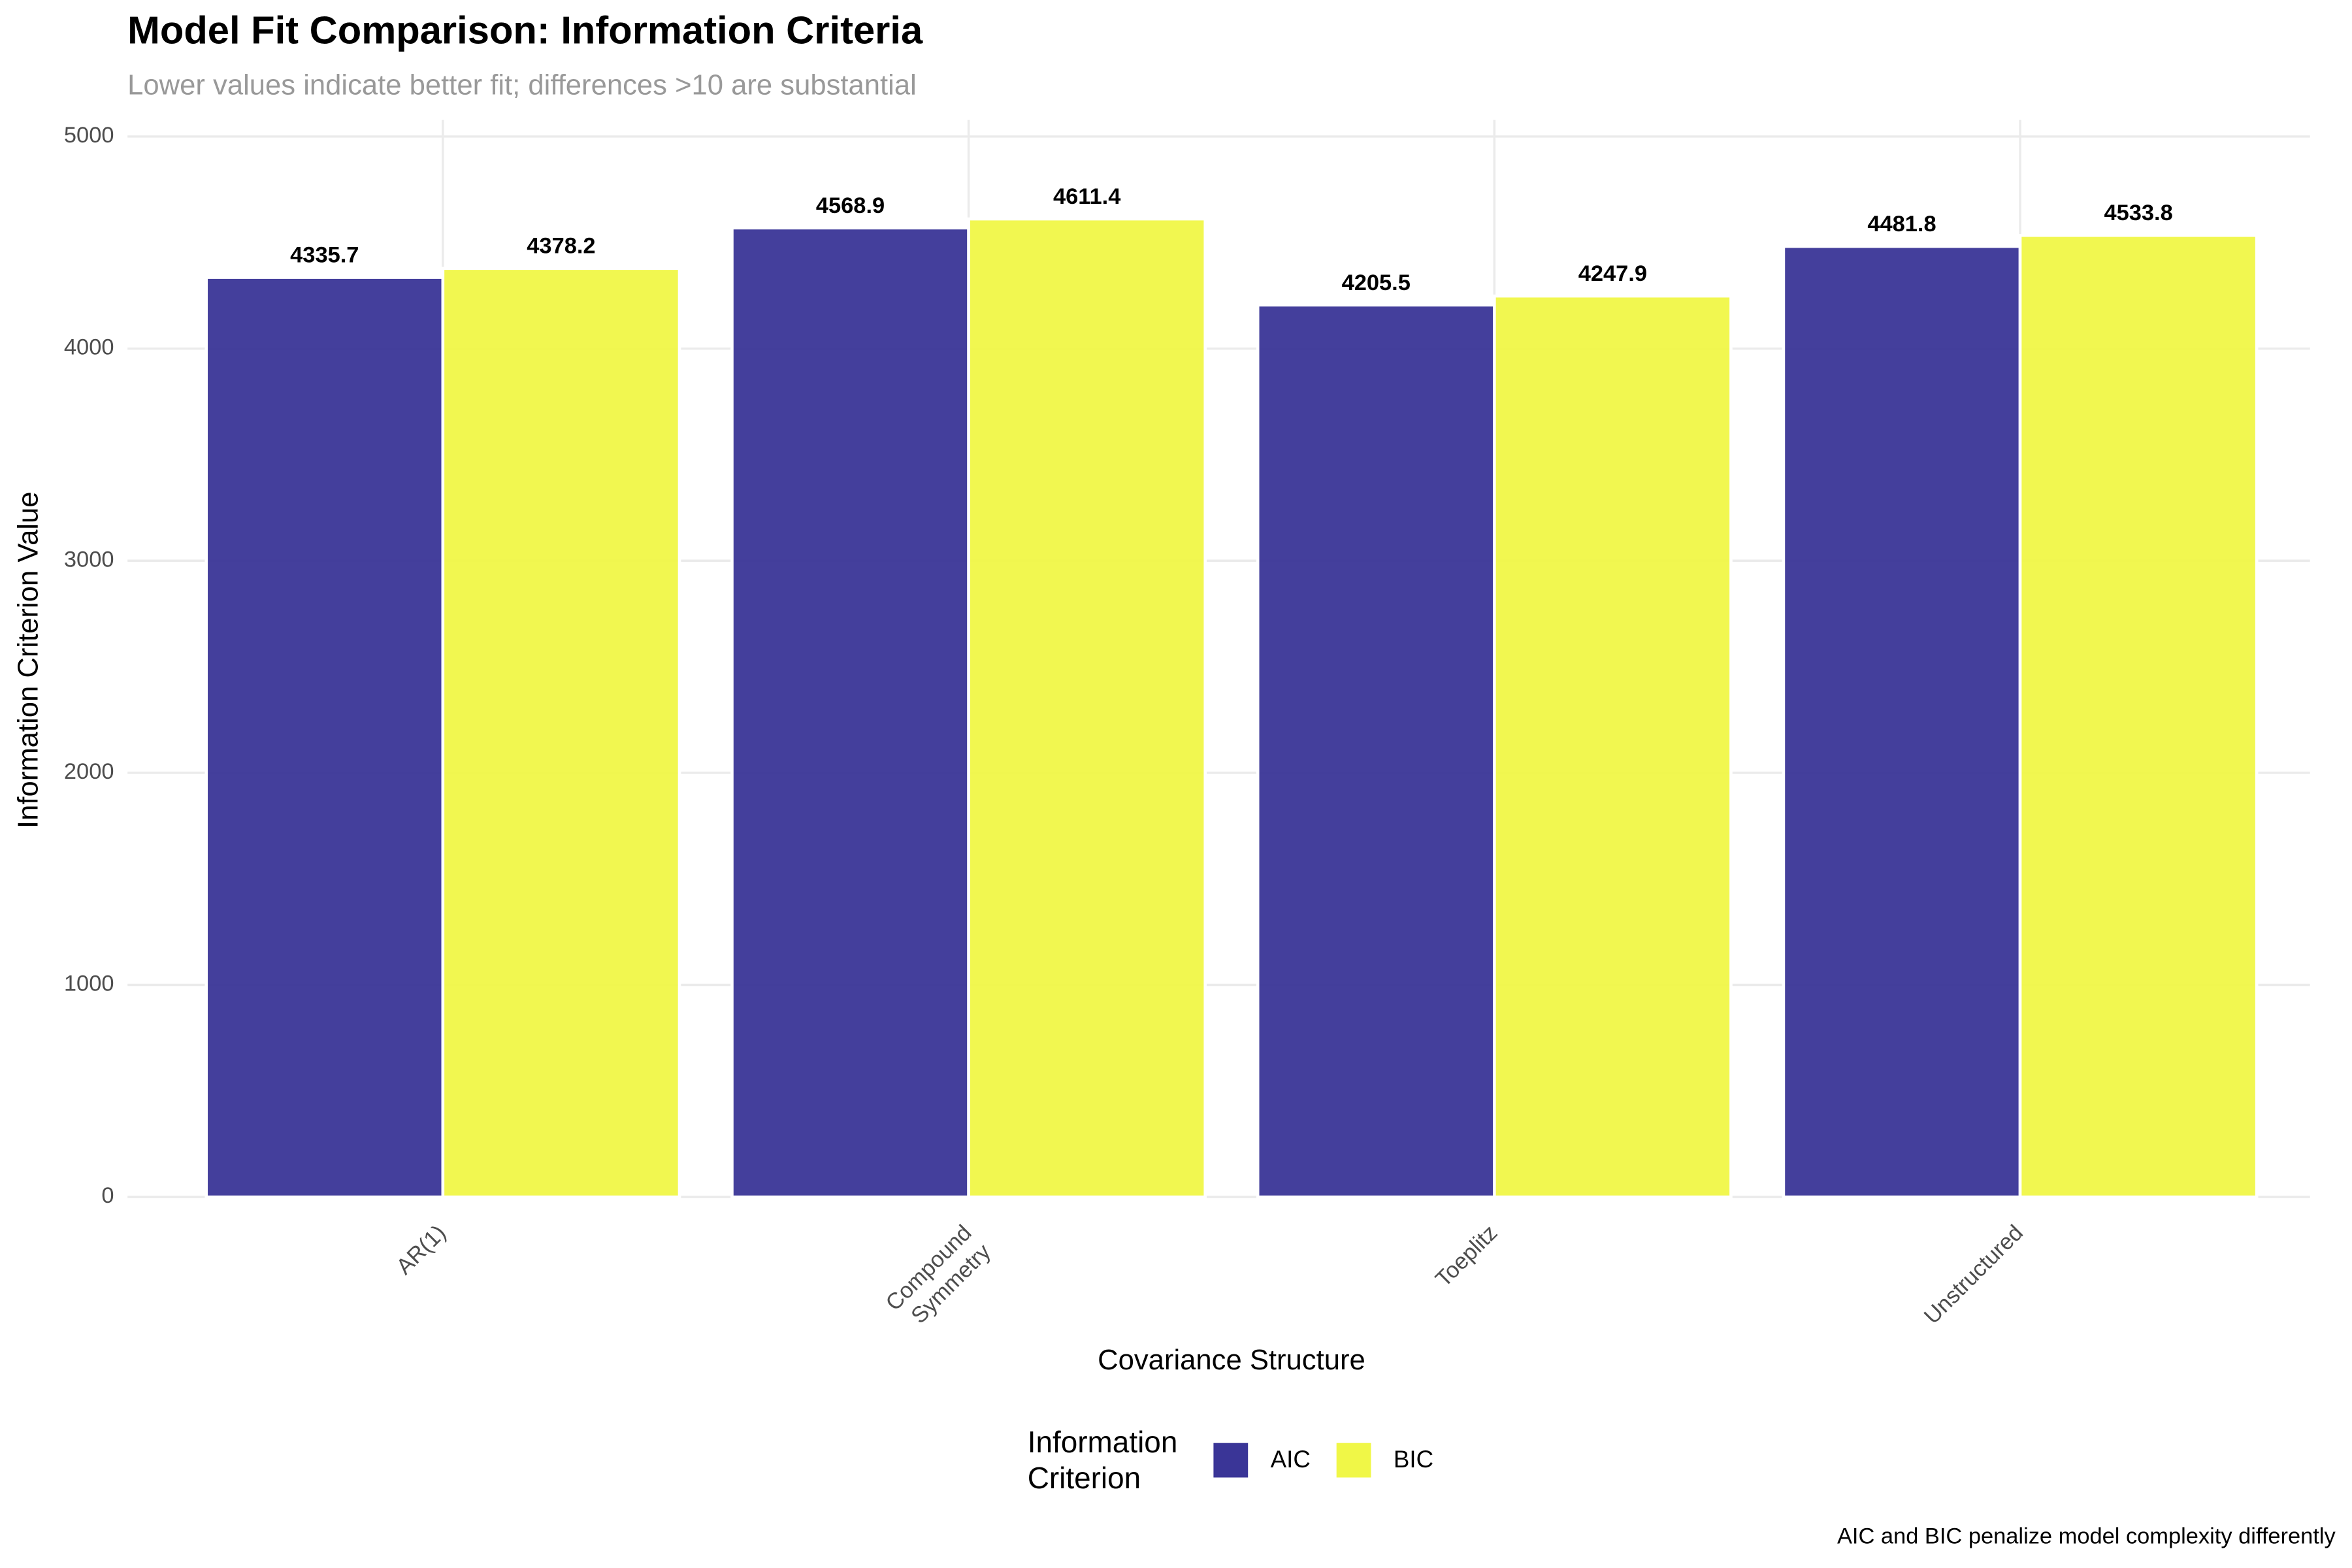 The width and height of the screenshot is (2352, 1568). I want to click on value-label: 4335.7, so click(324, 255).